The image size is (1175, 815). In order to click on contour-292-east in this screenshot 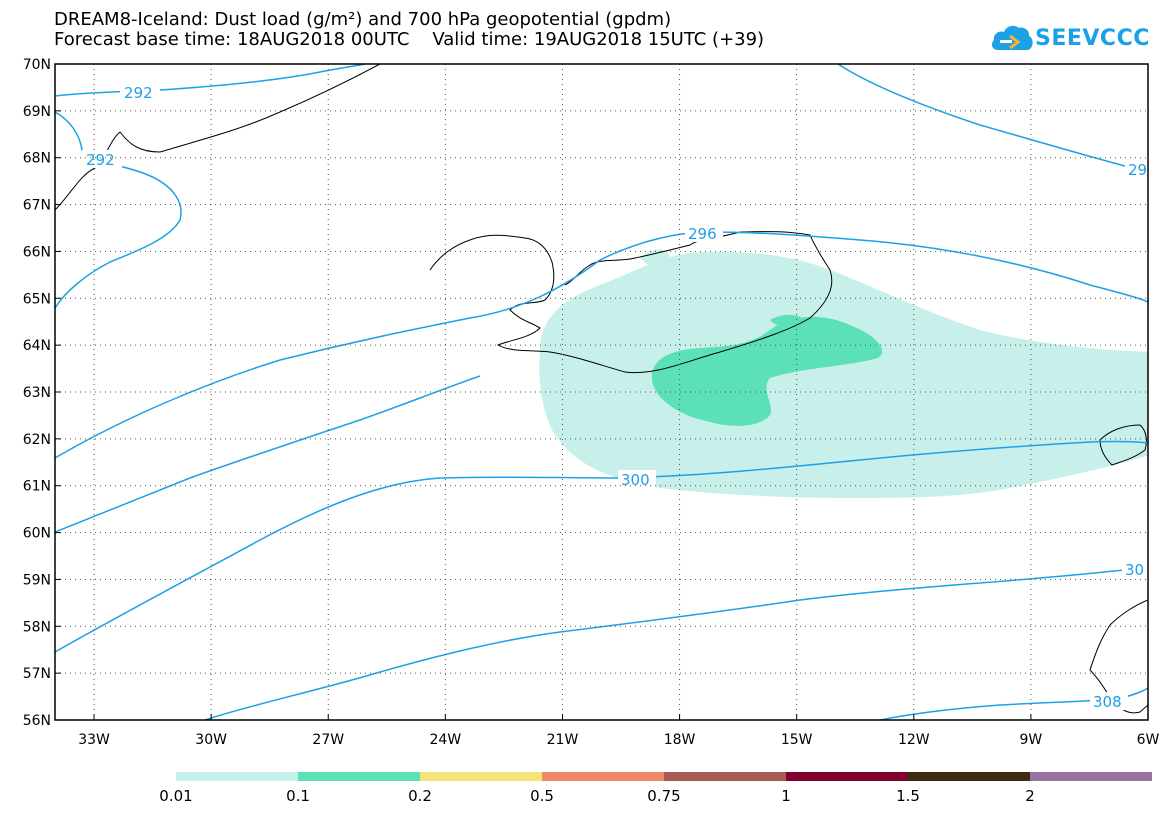, I will do `click(992, 118)`.